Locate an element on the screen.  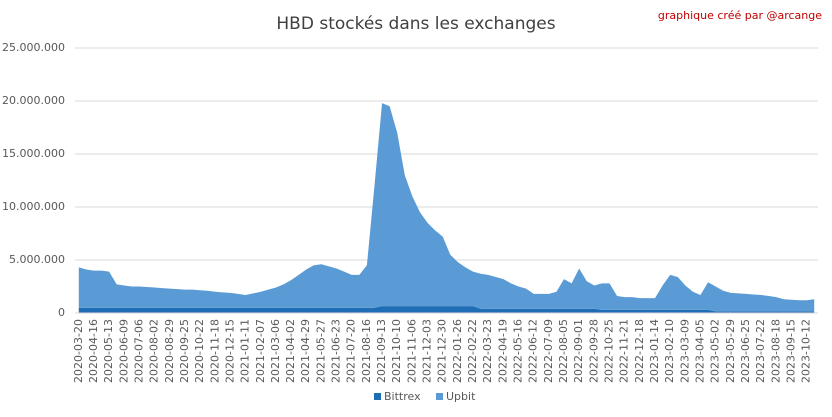
x-tick-label: 2021-03-06 is located at coordinates (275, 351).